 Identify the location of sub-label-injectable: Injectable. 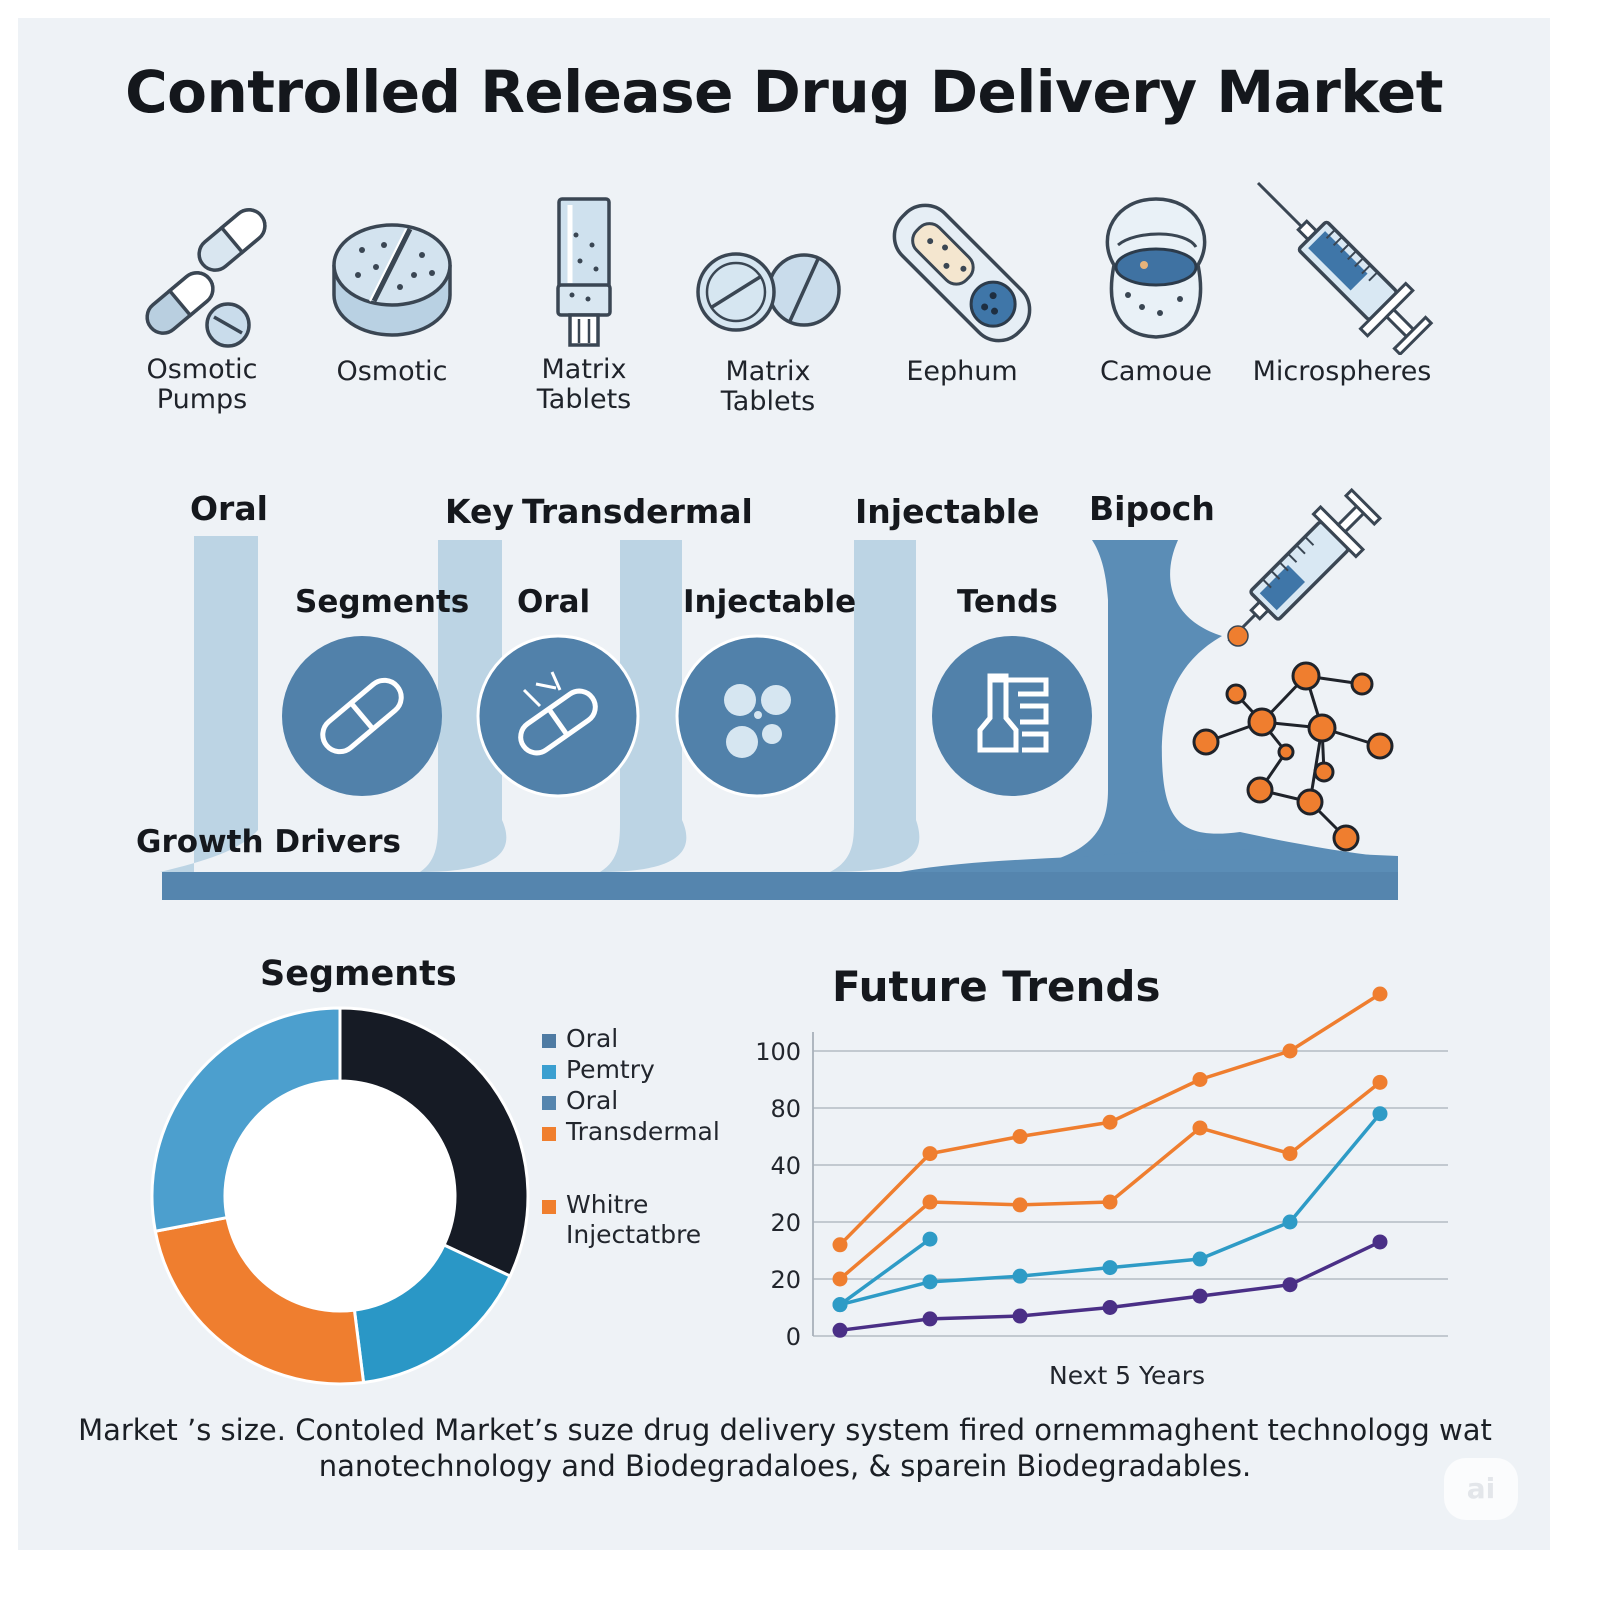
(770, 602).